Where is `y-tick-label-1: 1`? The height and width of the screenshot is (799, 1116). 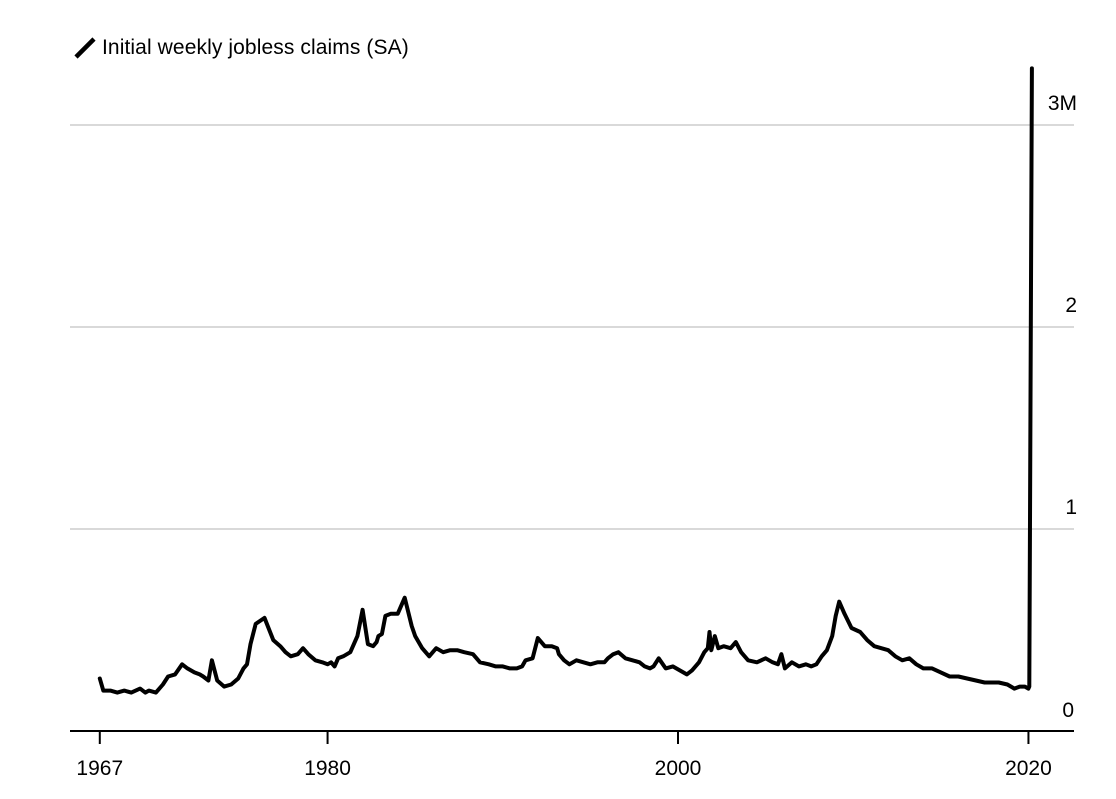 y-tick-label-1: 1 is located at coordinates (1071, 507).